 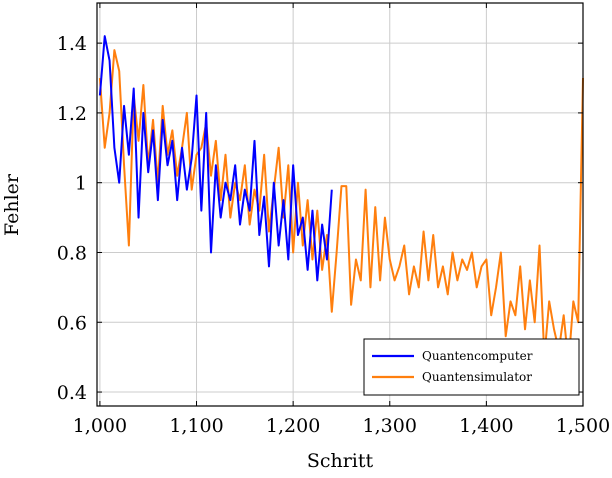 I want to click on y-tick-label: 1.2, so click(x=72, y=114).